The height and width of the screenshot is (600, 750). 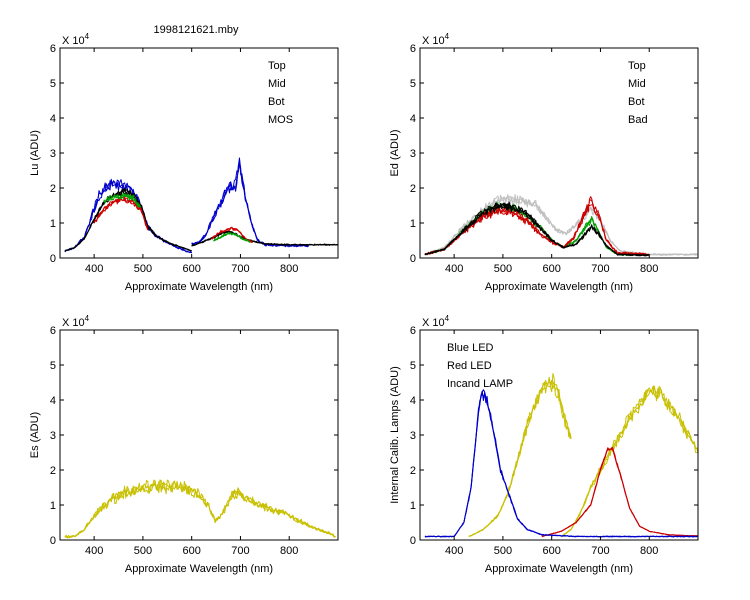 What do you see at coordinates (196, 30) in the screenshot?
I see `figure-title: 1998121621.mby` at bounding box center [196, 30].